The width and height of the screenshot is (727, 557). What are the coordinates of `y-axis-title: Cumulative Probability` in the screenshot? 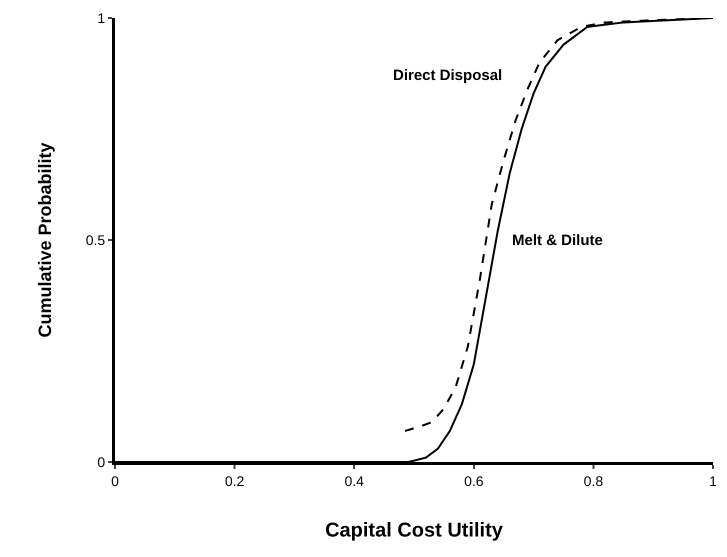 It's located at (44, 240).